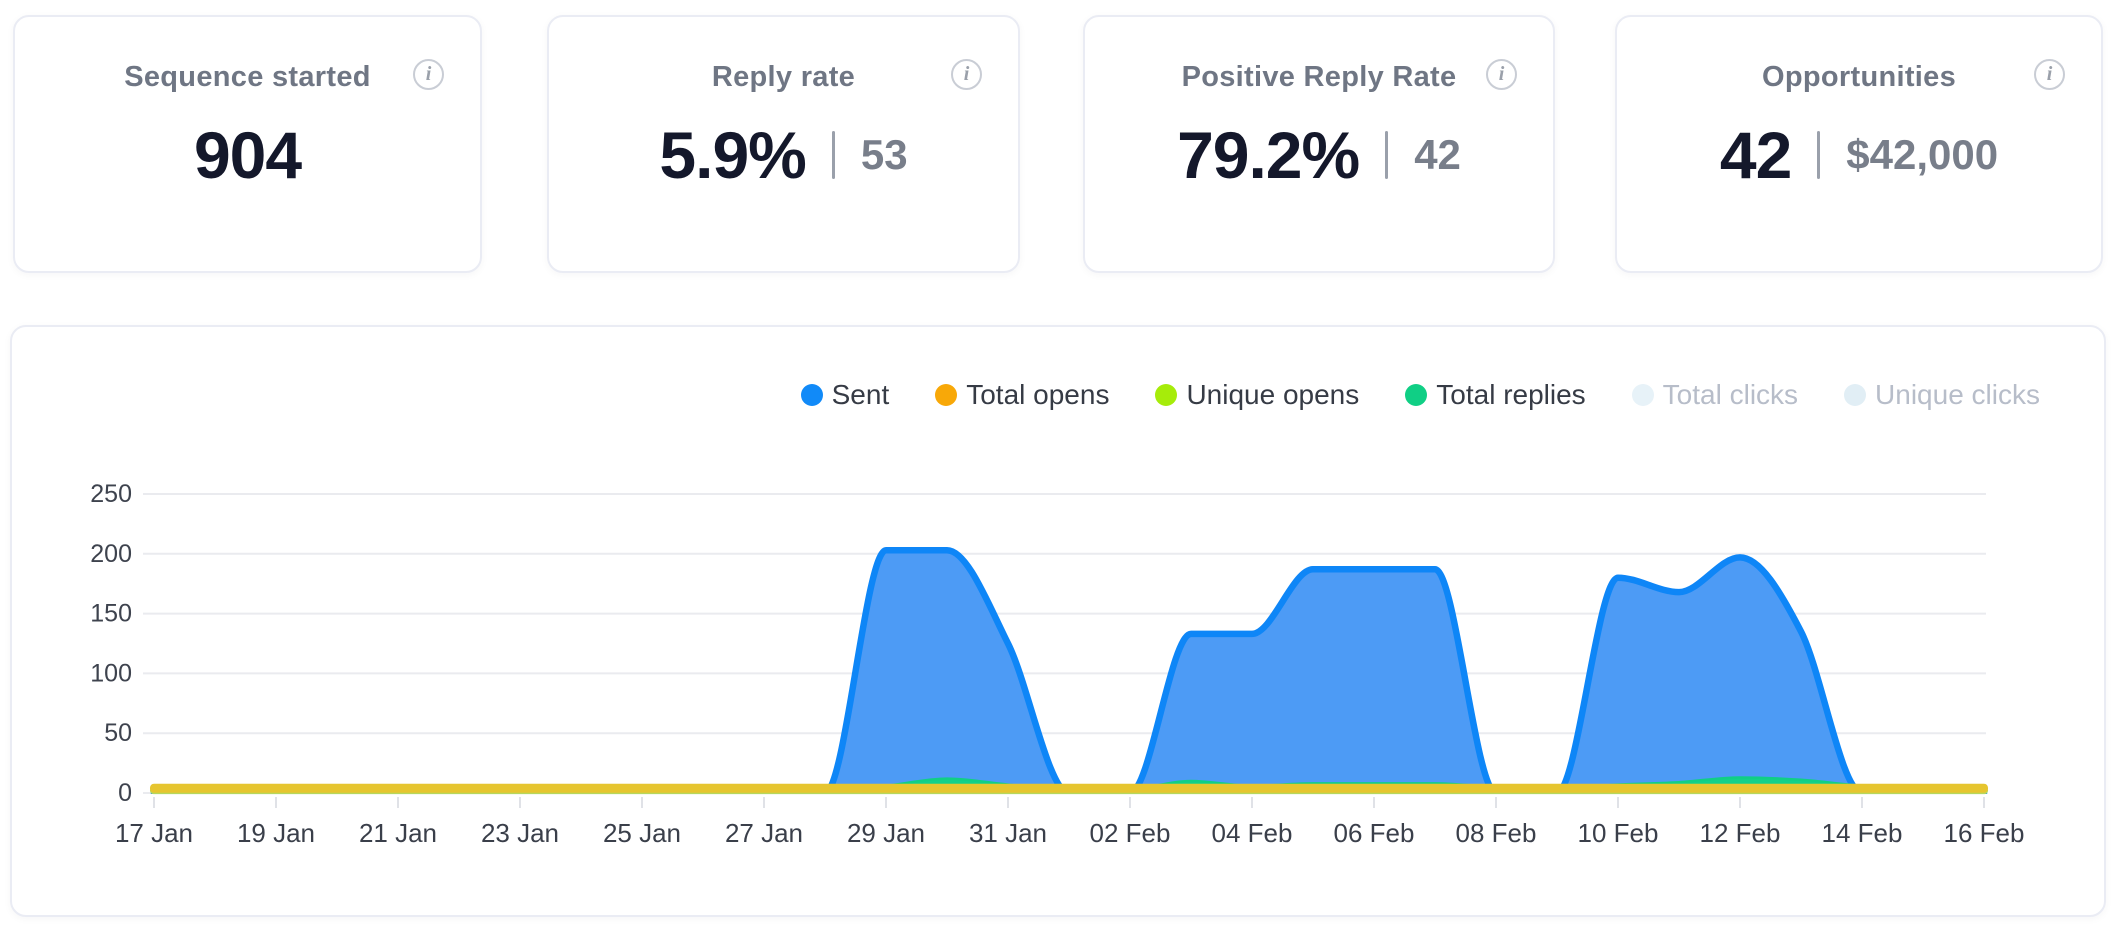  Describe the element at coordinates (811, 395) in the screenshot. I see `legend-dot-sent` at that location.